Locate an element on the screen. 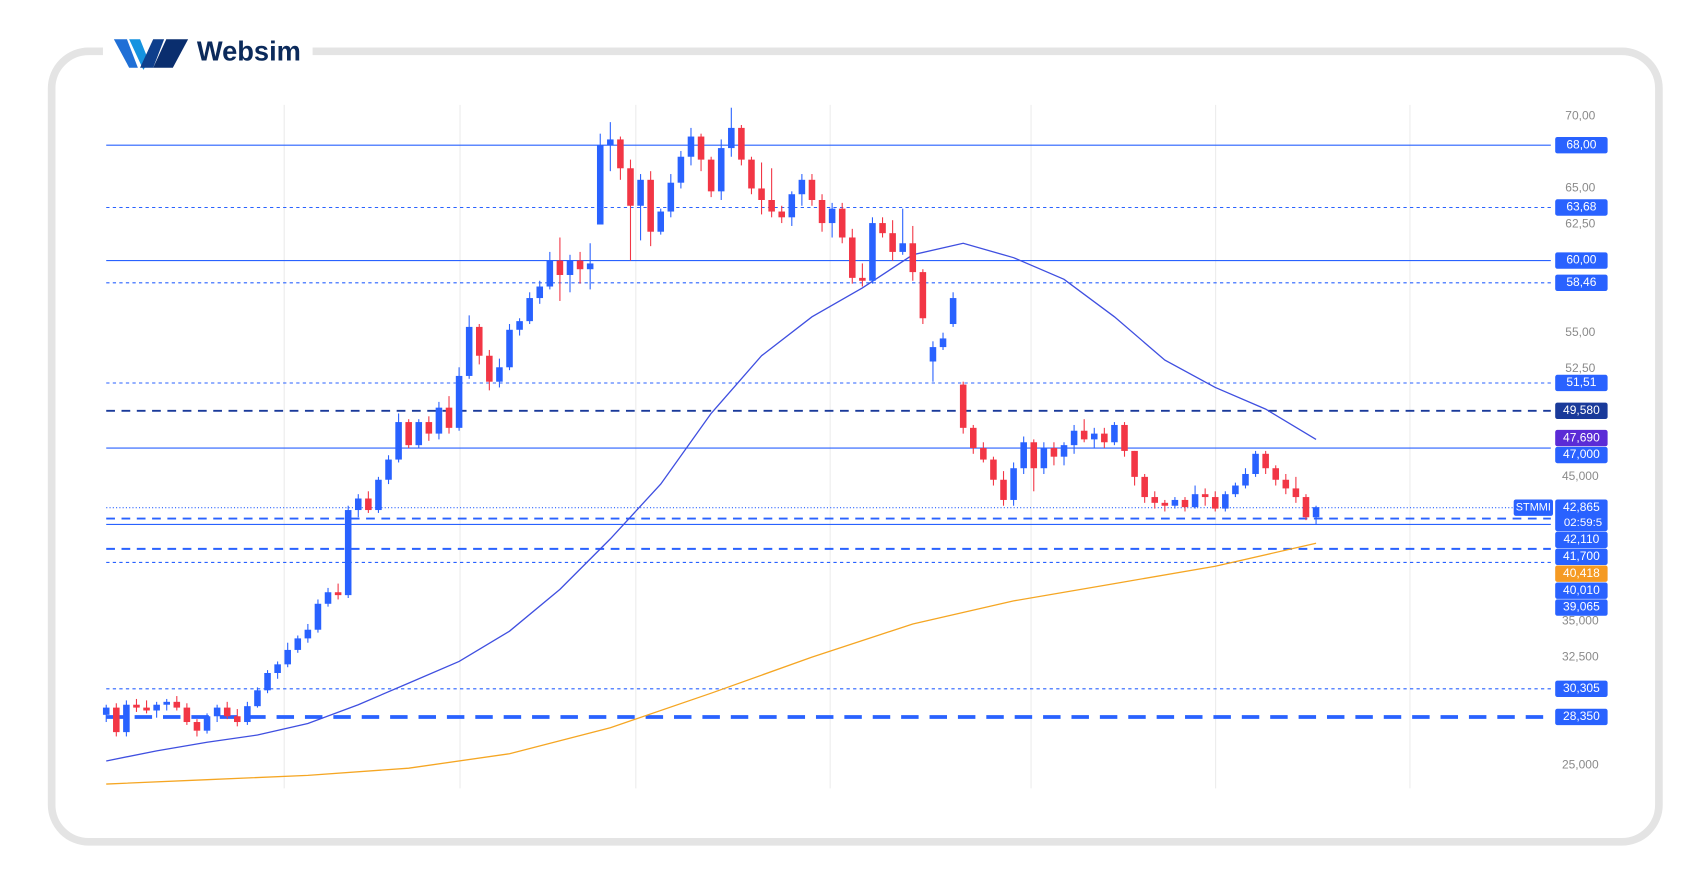 The image size is (1704, 891). price-tag-label: 47,690 is located at coordinates (1581, 437).